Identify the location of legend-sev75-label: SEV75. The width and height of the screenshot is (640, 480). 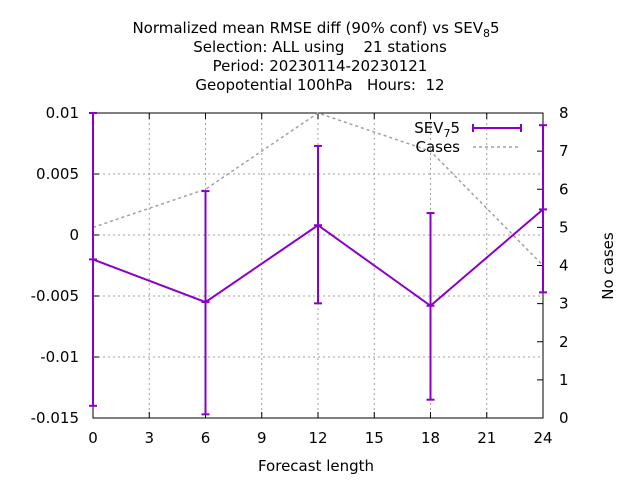
(437, 129).